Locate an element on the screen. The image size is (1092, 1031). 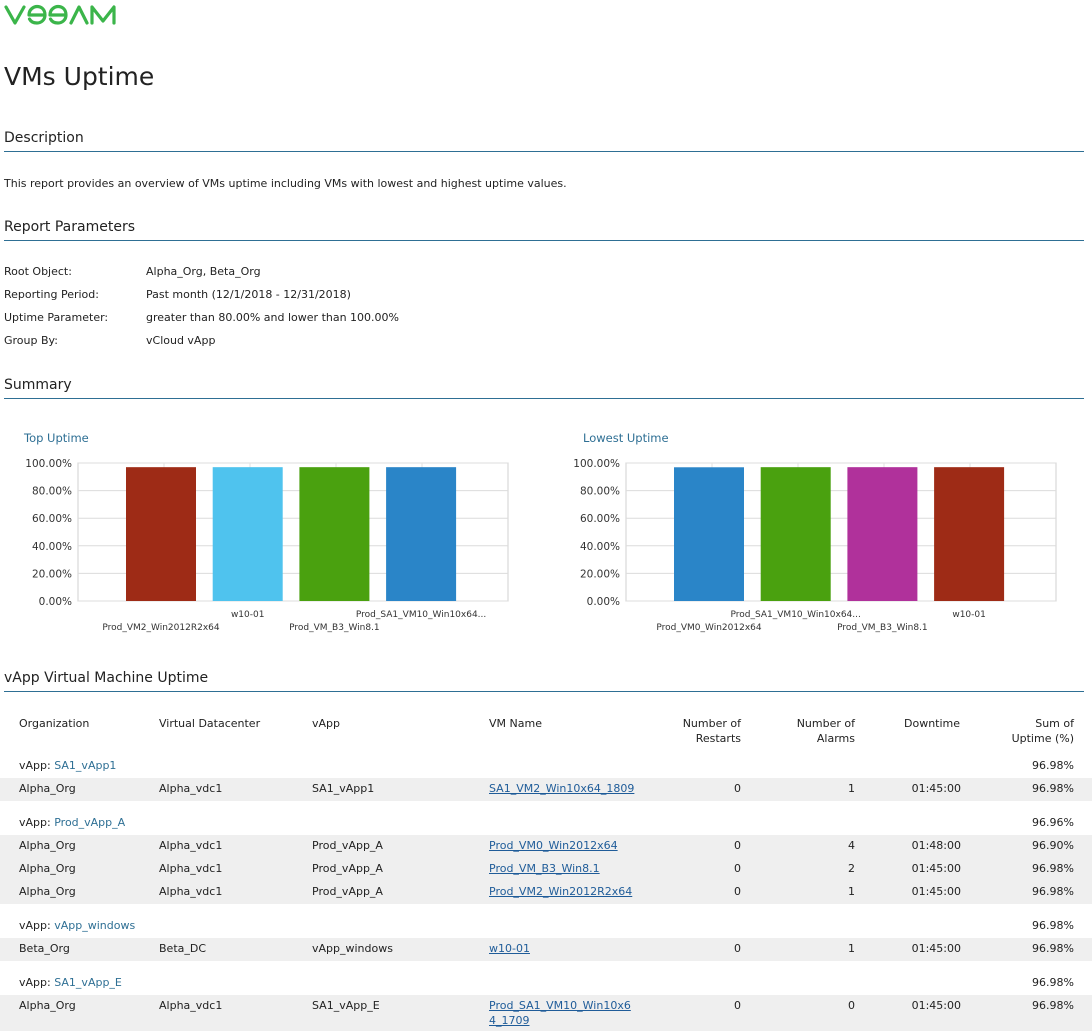
vm-link: Prod_VM_B3_Win8.1 is located at coordinates (544, 868).